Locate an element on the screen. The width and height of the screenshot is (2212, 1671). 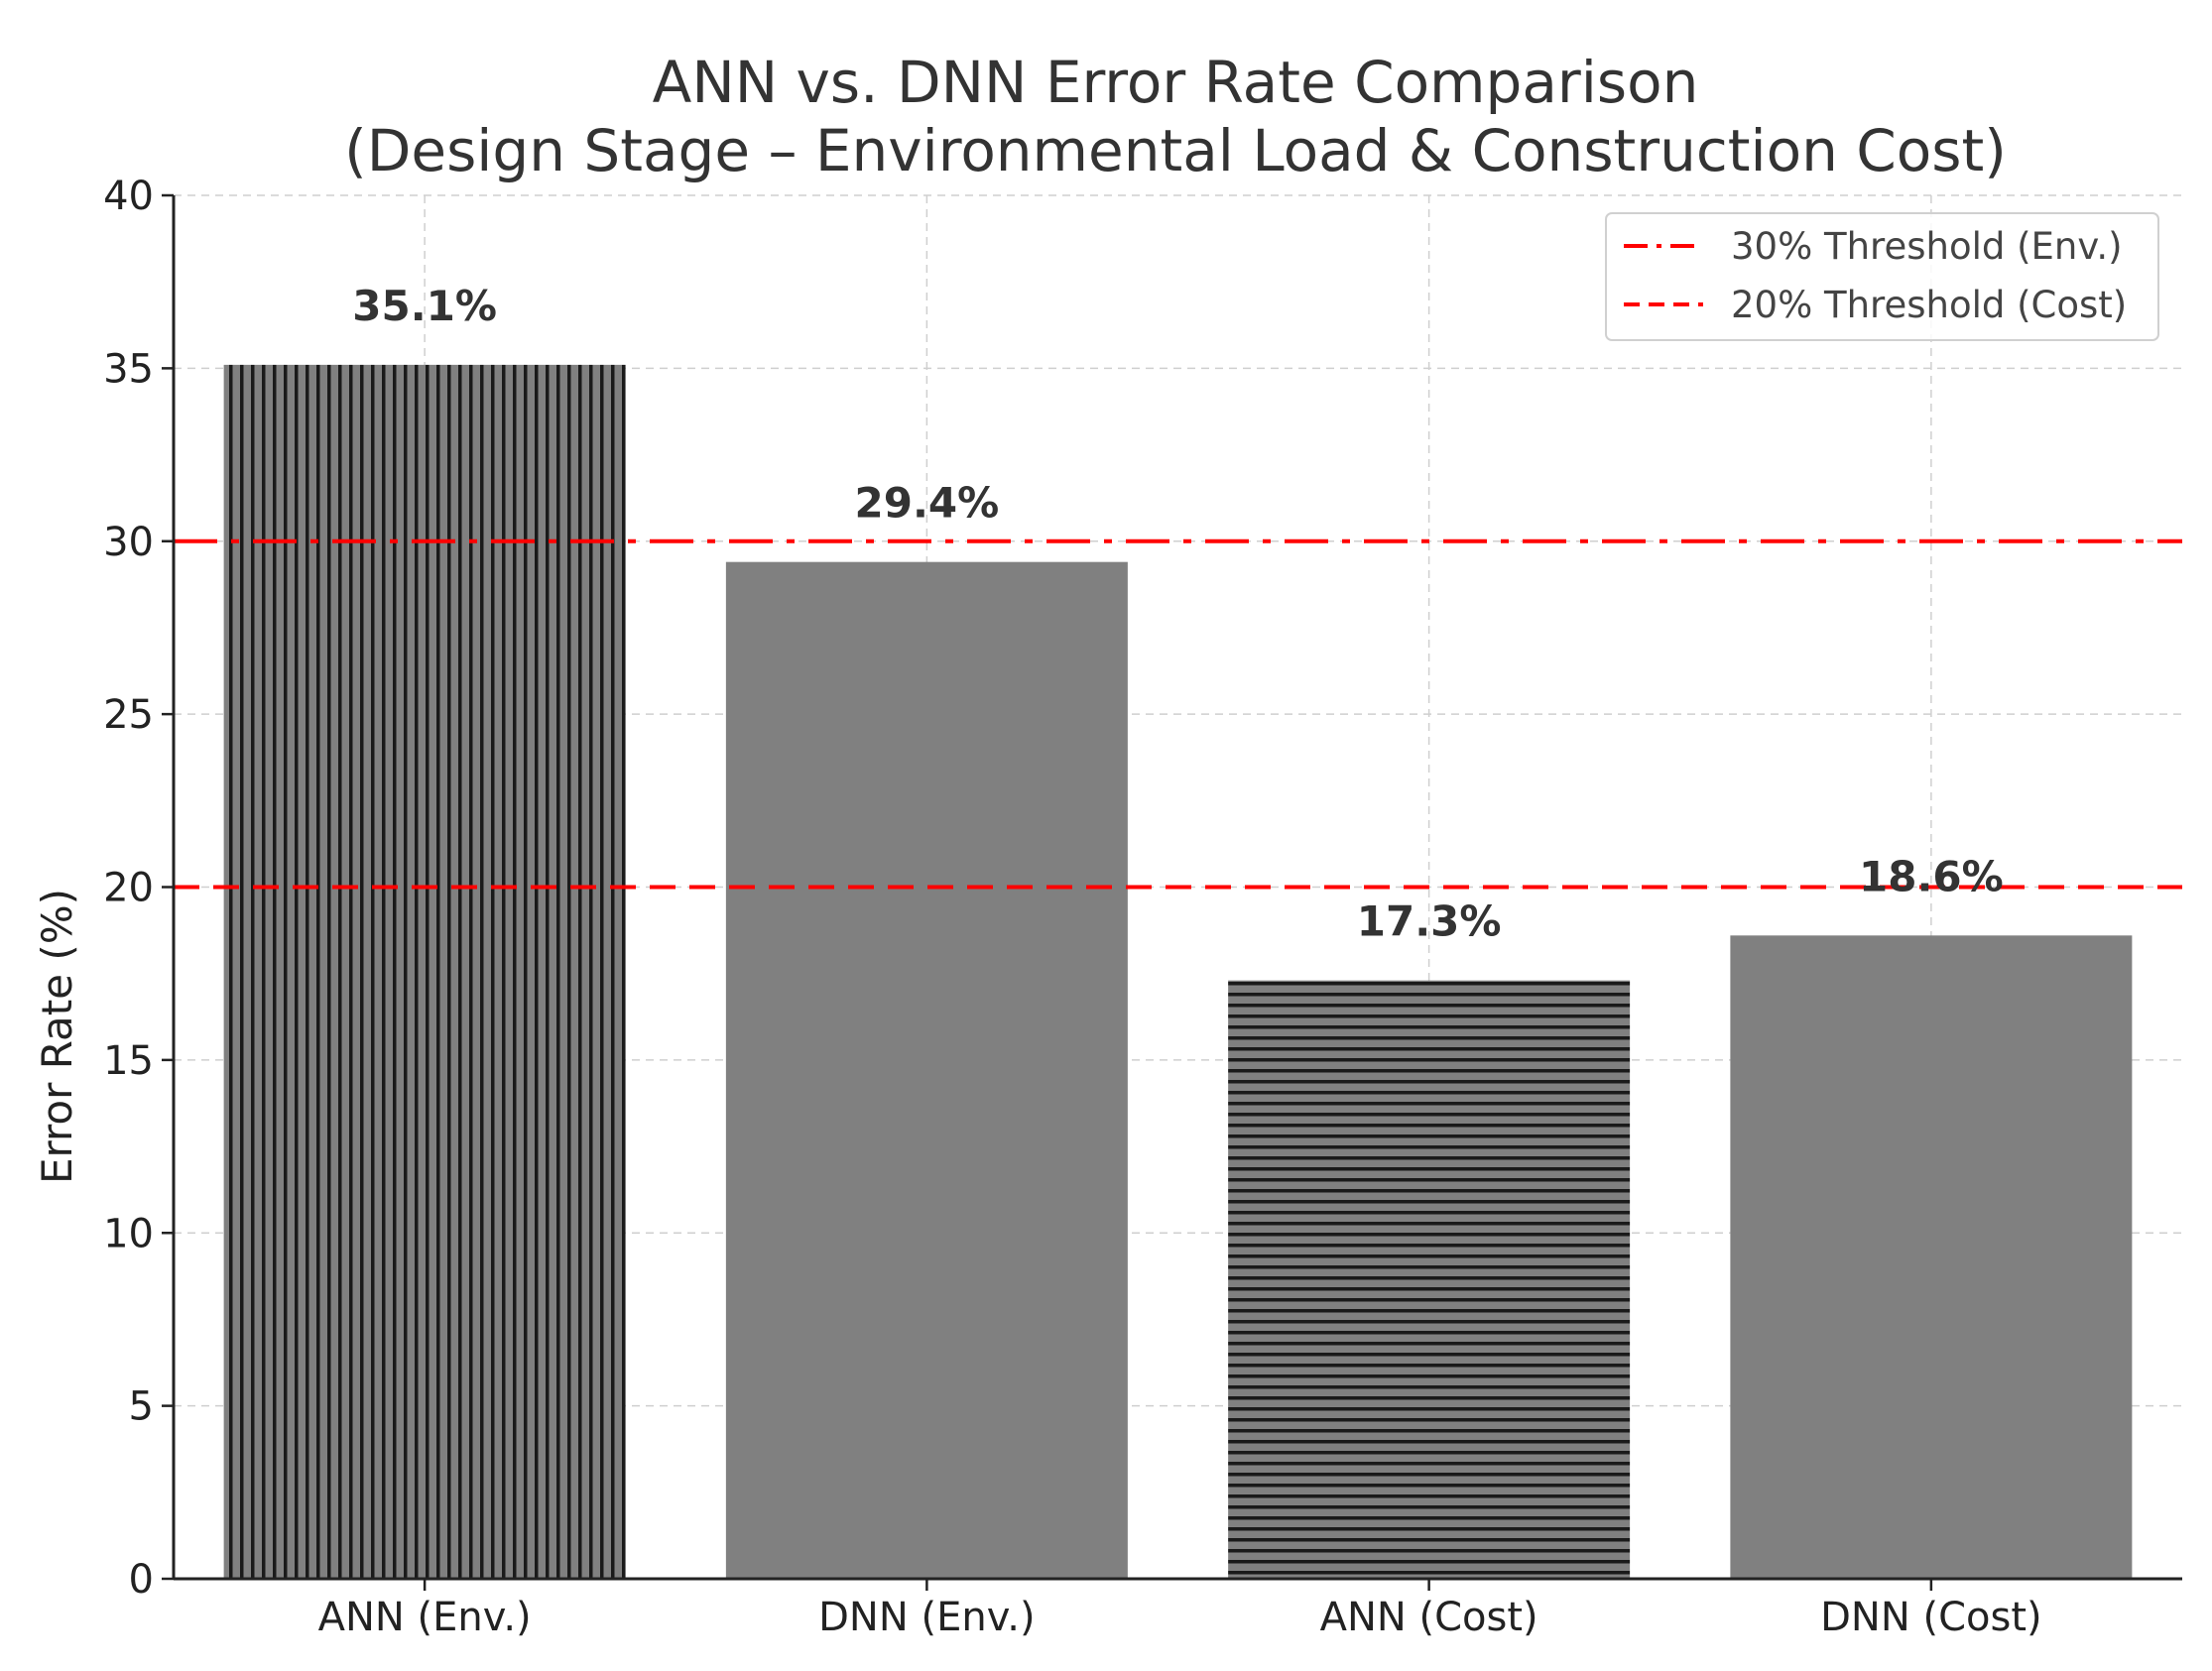
bar-value-label-1: 29.4% is located at coordinates (927, 504).